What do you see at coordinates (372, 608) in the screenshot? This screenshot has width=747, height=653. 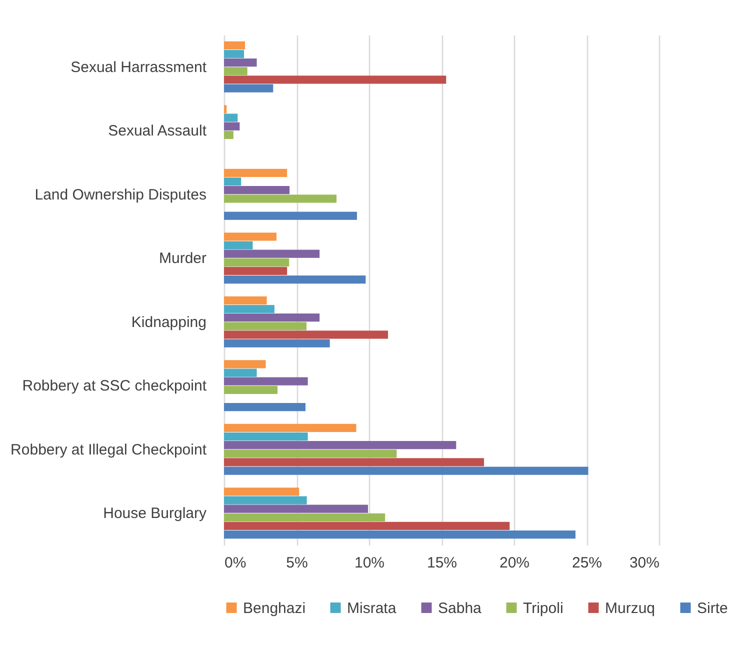 I see `legend-label: Misrata` at bounding box center [372, 608].